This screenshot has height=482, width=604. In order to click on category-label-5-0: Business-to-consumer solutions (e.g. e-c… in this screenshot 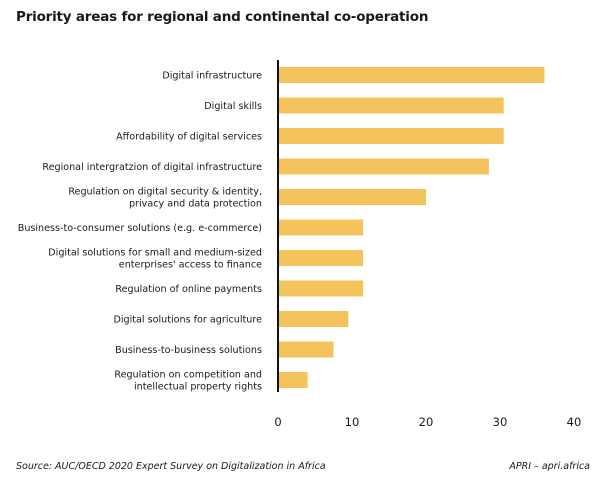, I will do `click(140, 228)`.